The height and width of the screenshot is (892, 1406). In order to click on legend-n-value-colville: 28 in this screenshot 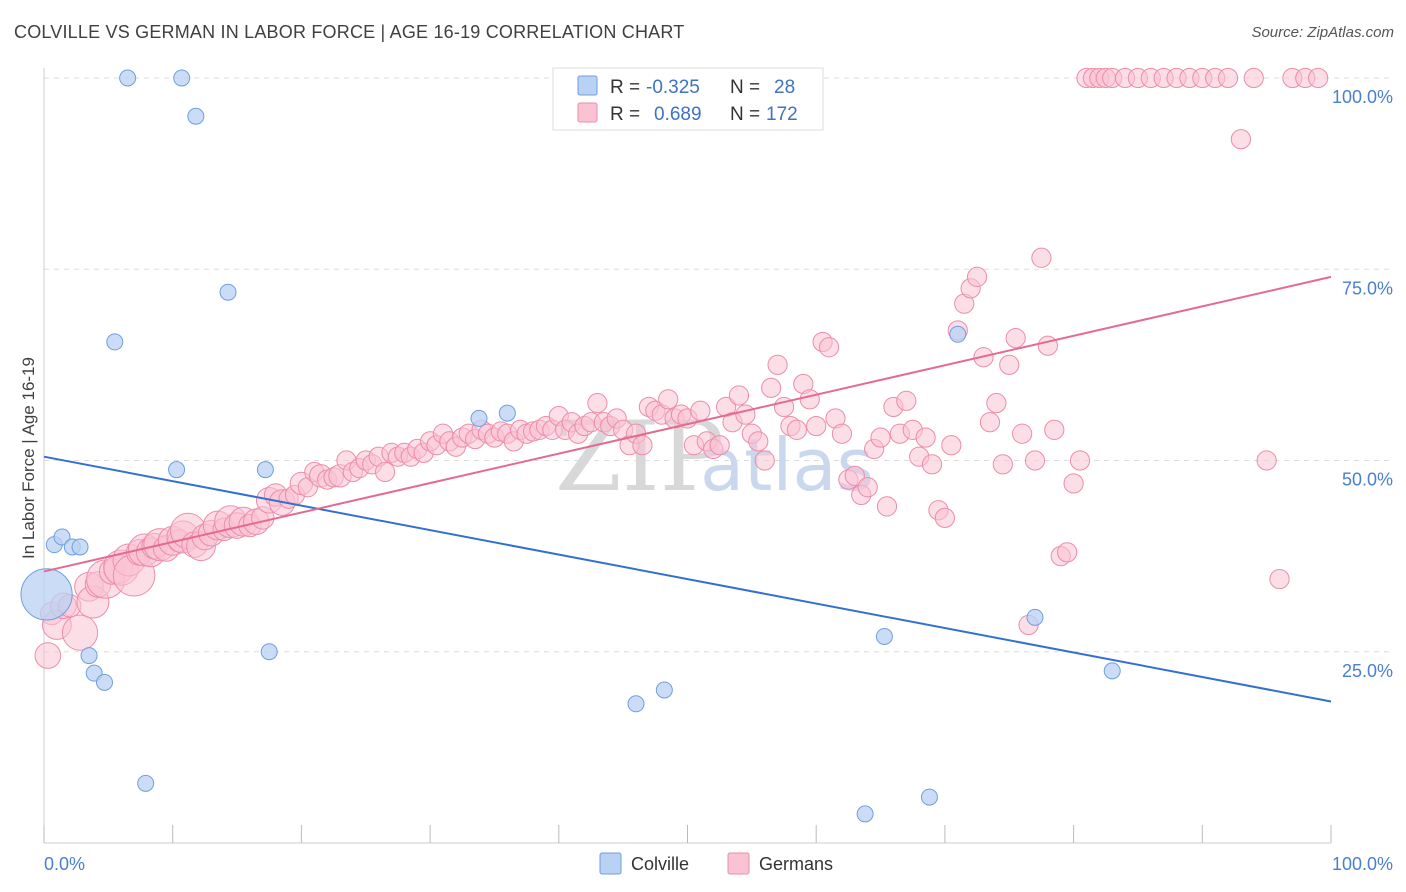, I will do `click(784, 87)`.